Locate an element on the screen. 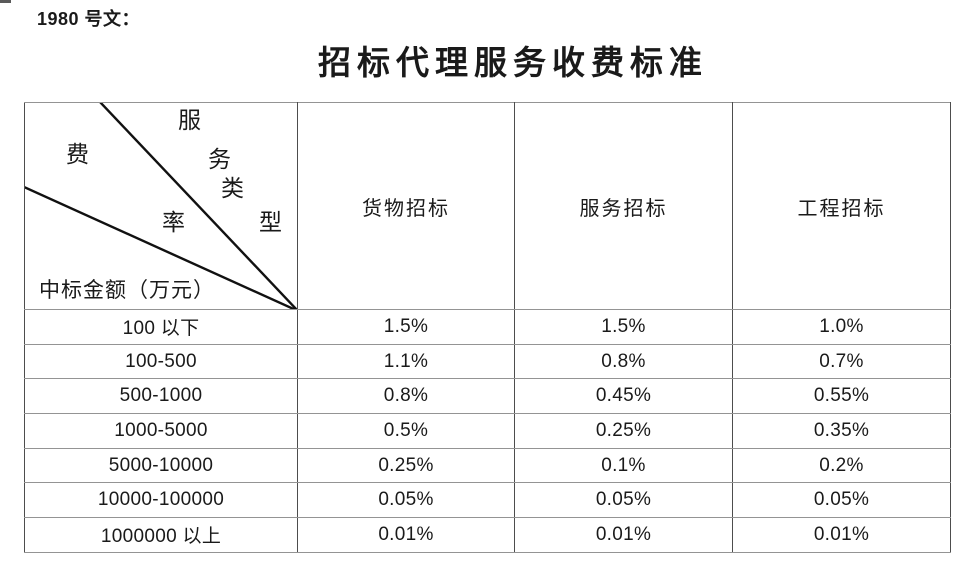 The width and height of the screenshot is (976, 581). table-row: 100 以下 1.5% 1.5% 1.0% is located at coordinates (487, 327).